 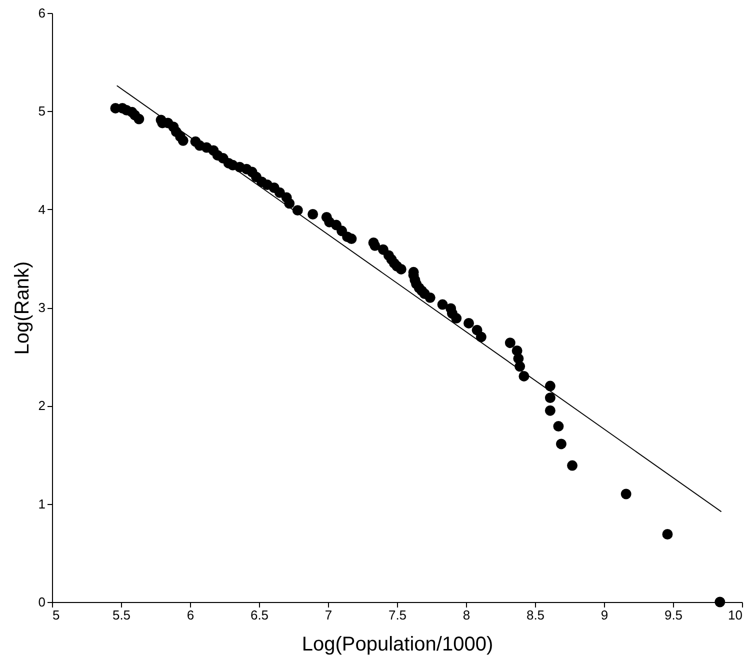 What do you see at coordinates (604, 615) in the screenshot?
I see `x-tick-label: 9` at bounding box center [604, 615].